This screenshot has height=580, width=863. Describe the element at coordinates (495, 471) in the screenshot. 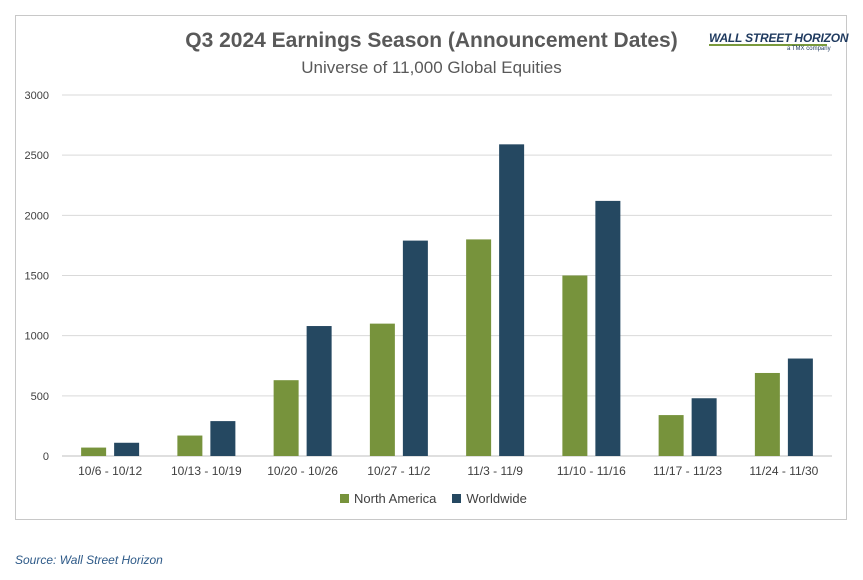

I see `x-tick-label: 11/3 - 11/9` at that location.